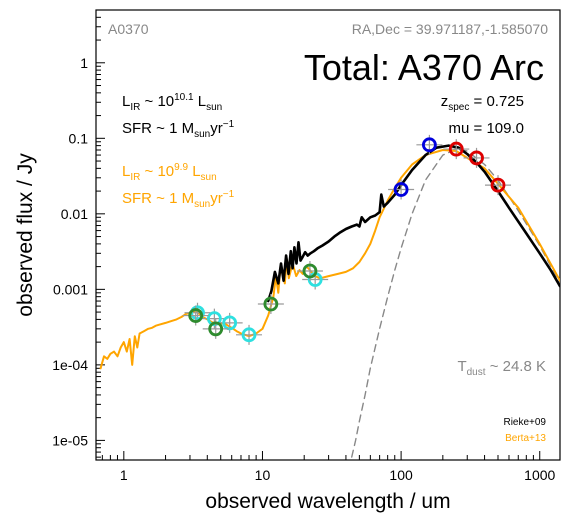 The image size is (574, 519). What do you see at coordinates (178, 129) in the screenshot?
I see `rieke-sfr-label: SFR ~ 1 Msunyr−1` at bounding box center [178, 129].